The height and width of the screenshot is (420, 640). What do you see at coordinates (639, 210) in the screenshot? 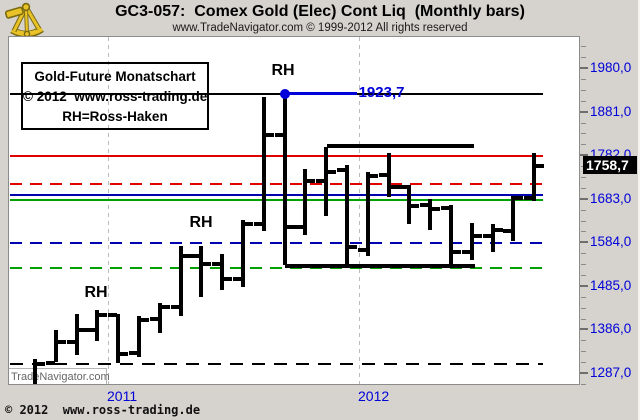
I see `window-edge` at bounding box center [639, 210].